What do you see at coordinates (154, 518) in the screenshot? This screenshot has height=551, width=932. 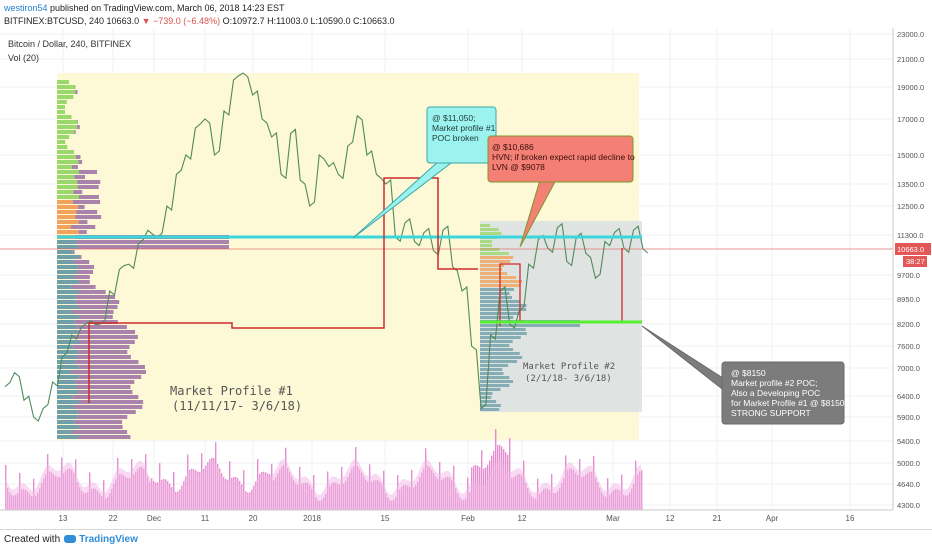 I see `x-tick-label-2: Dec` at bounding box center [154, 518].